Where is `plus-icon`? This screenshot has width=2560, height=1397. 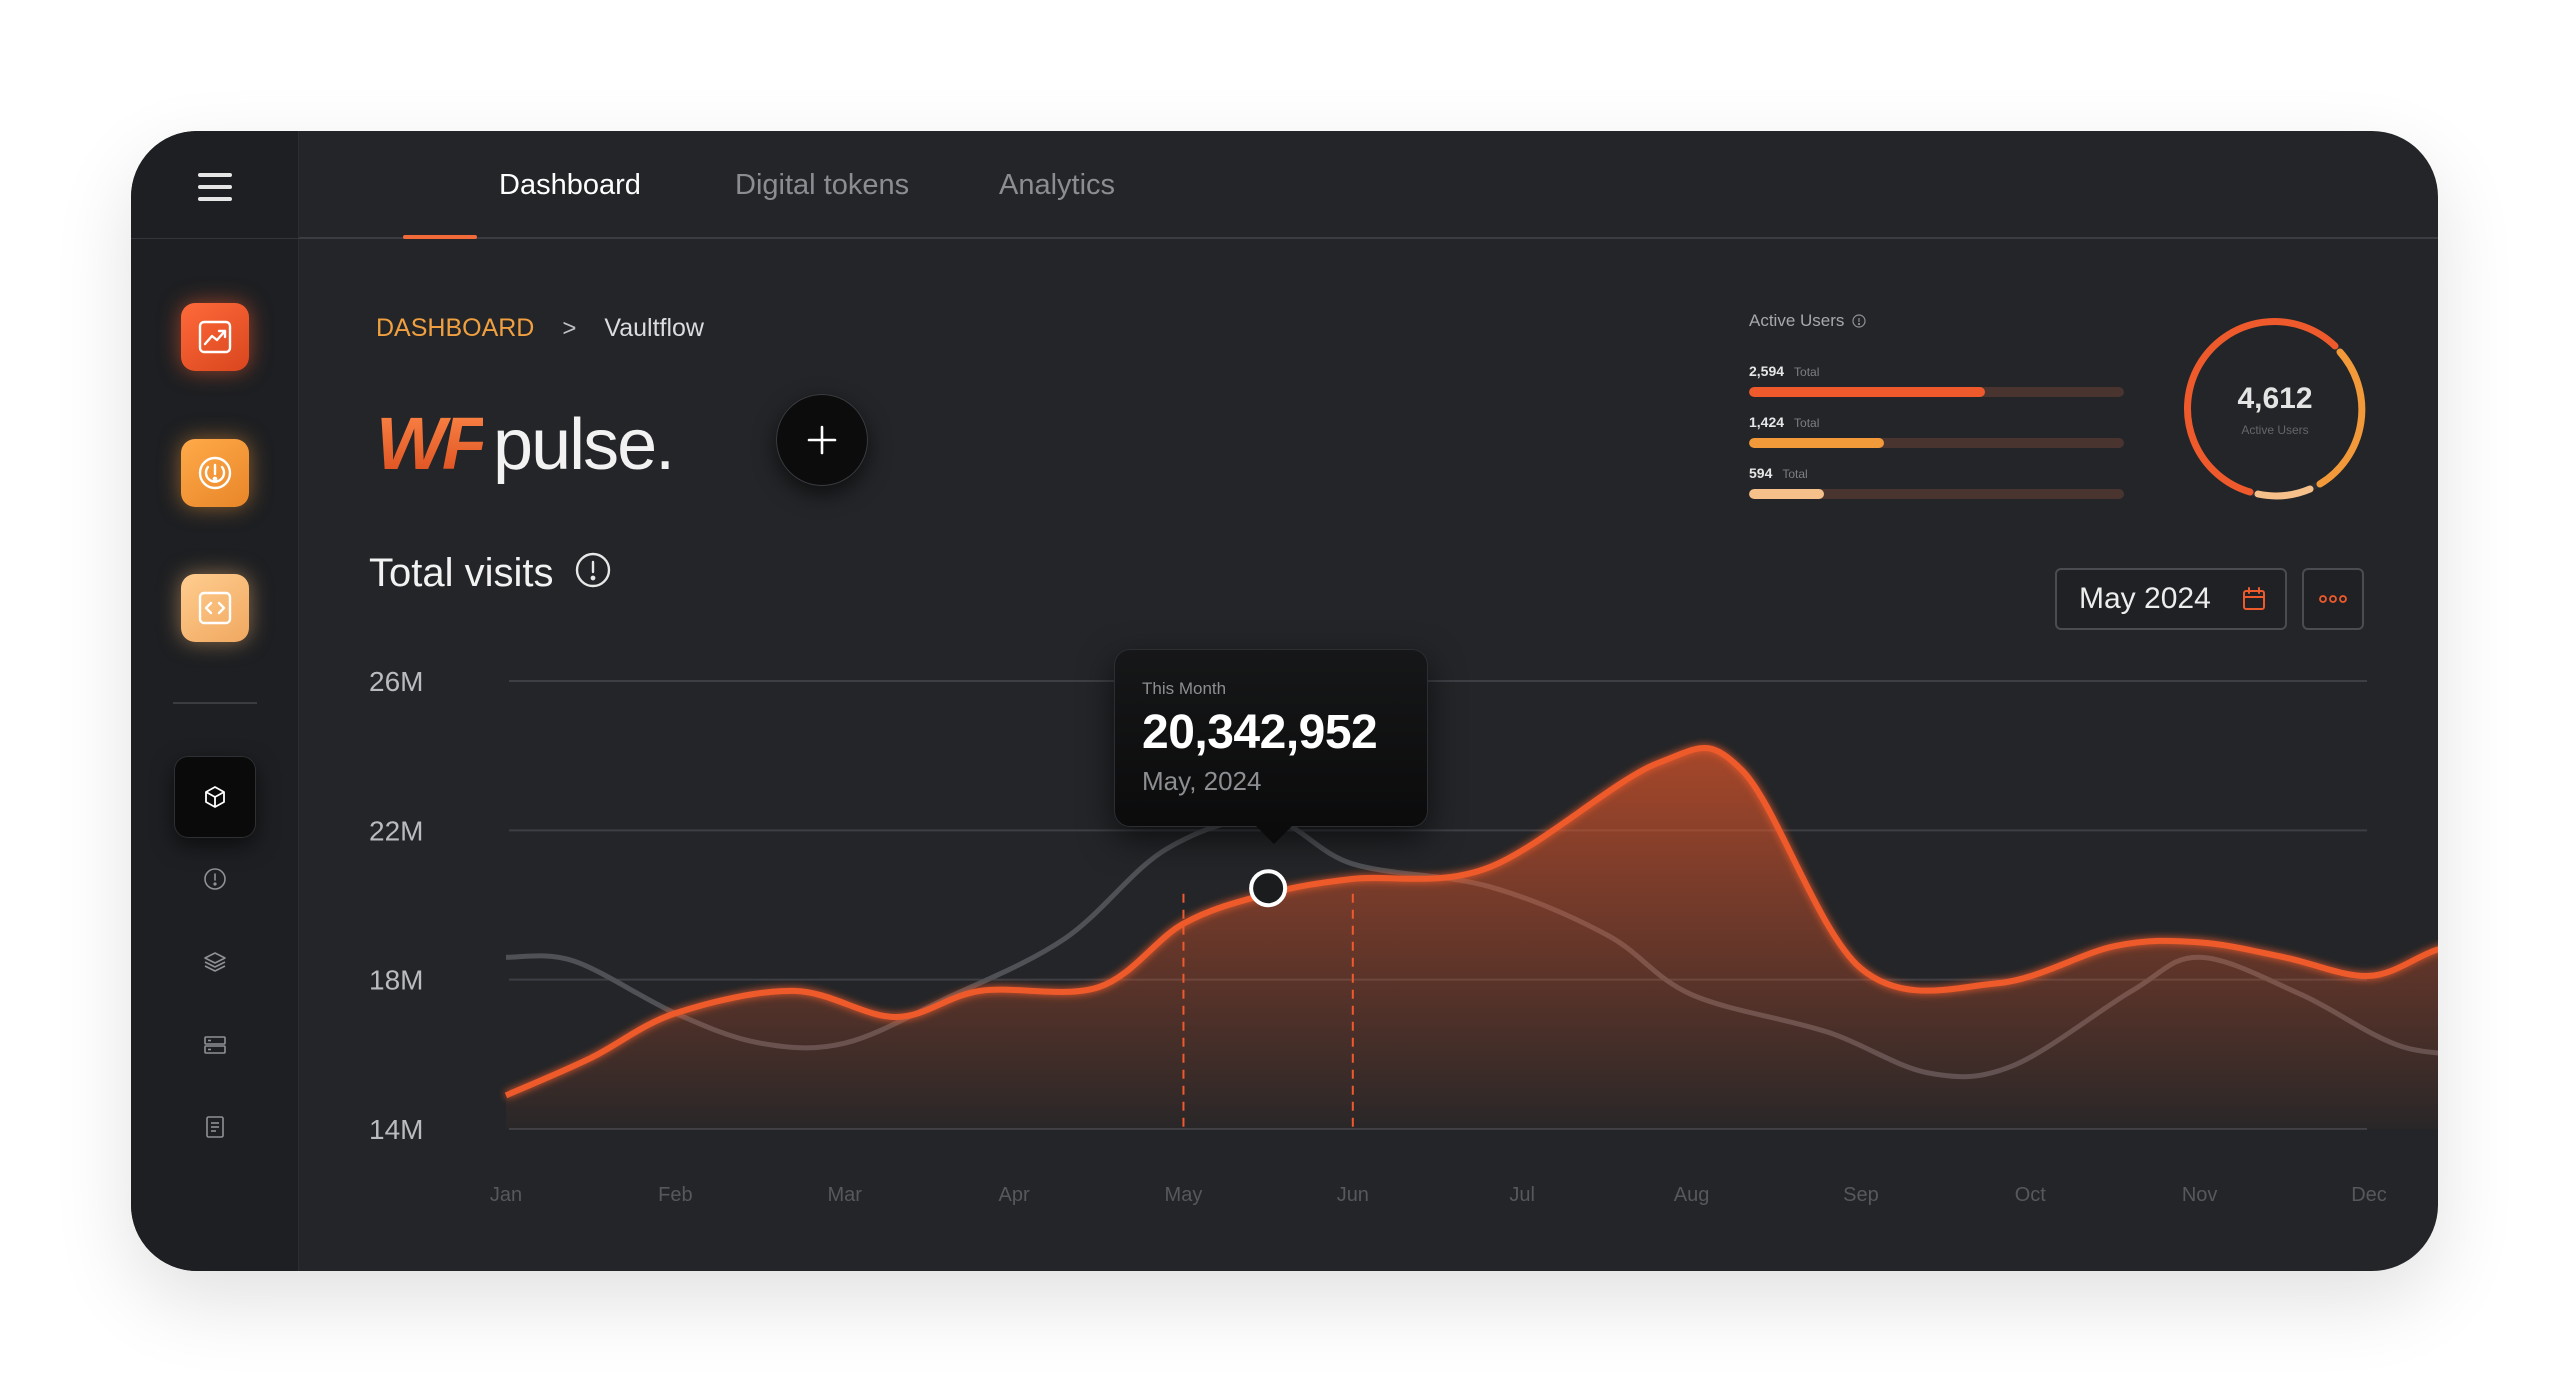
plus-icon is located at coordinates (822, 440).